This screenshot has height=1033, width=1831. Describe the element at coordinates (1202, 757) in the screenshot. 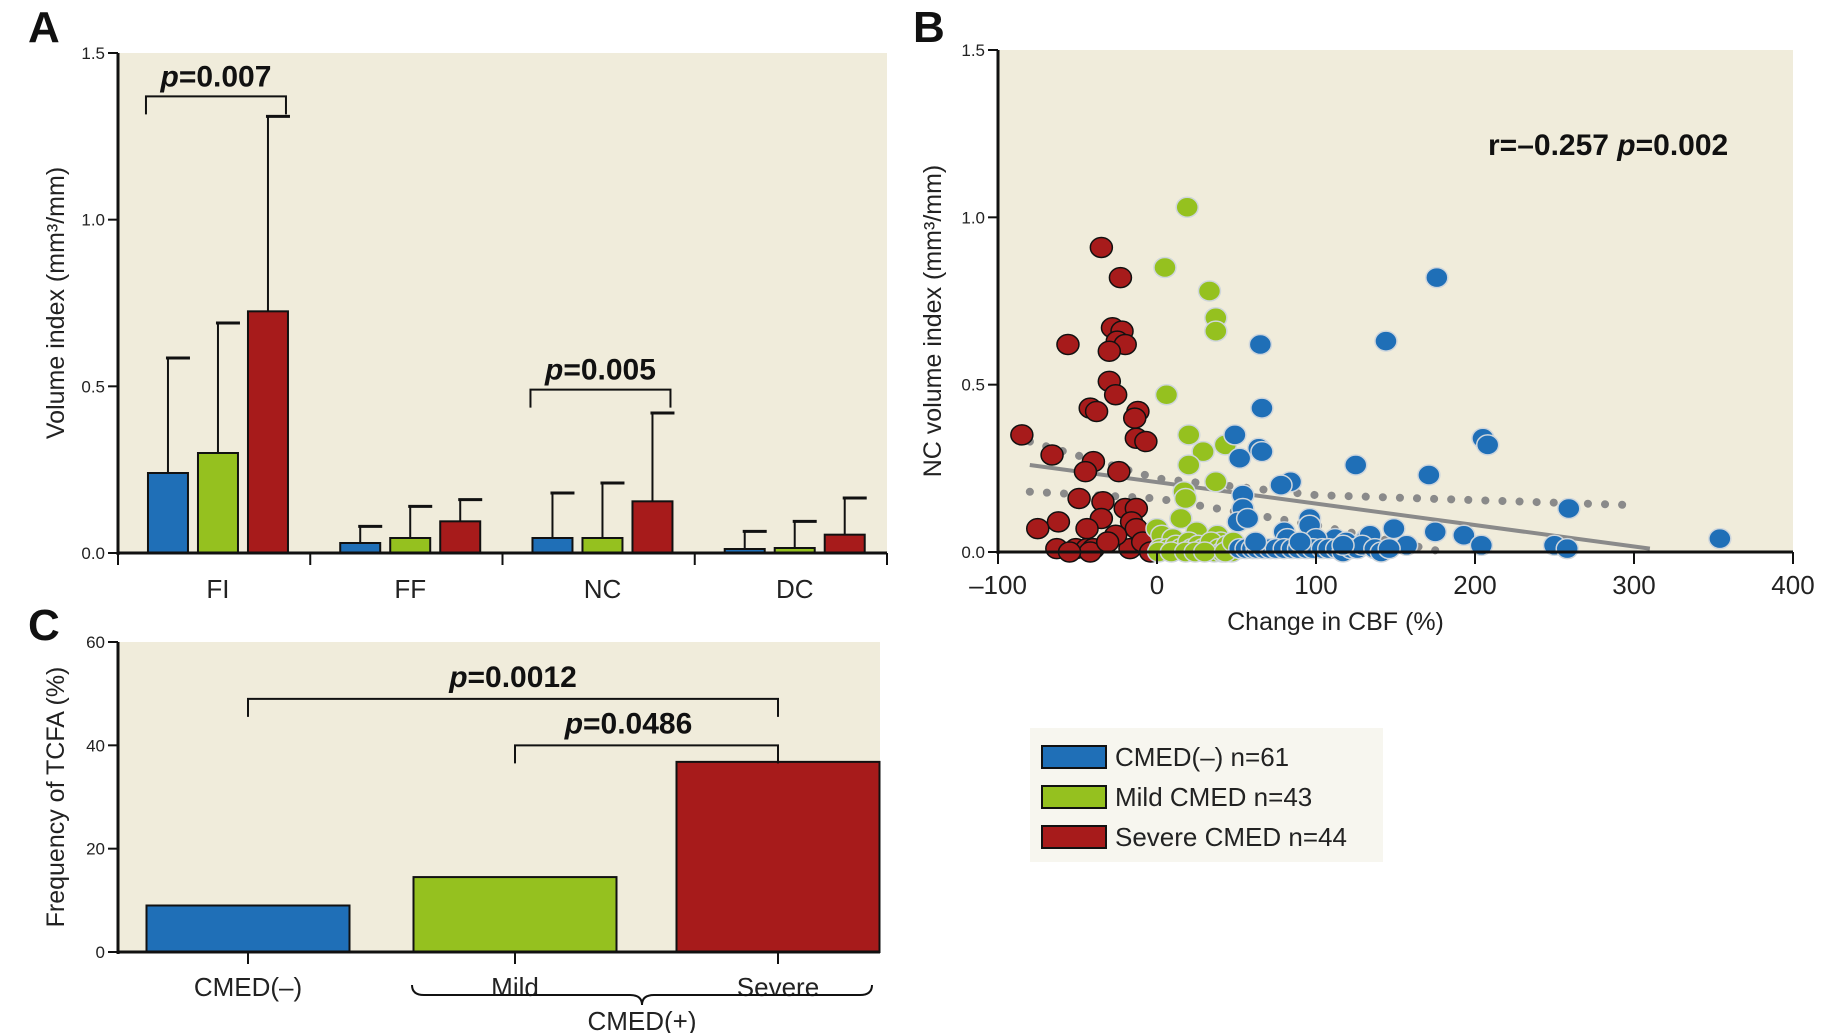

I see `legend-label-cmed-neg: CMED(–) n=61` at that location.